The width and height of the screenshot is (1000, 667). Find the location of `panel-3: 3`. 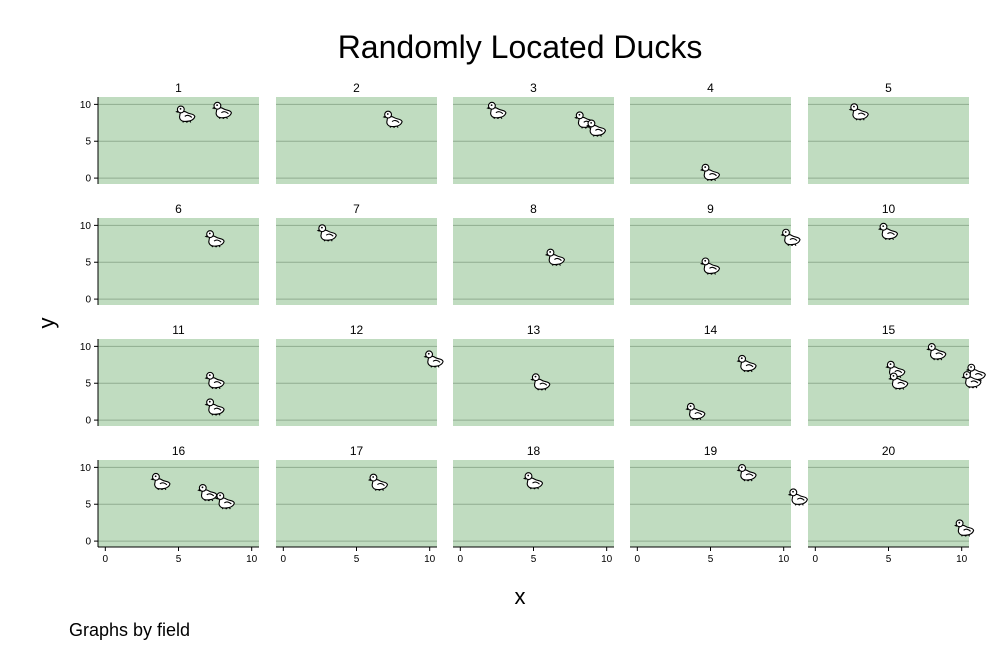

panel-3: 3 is located at coordinates (533, 132).